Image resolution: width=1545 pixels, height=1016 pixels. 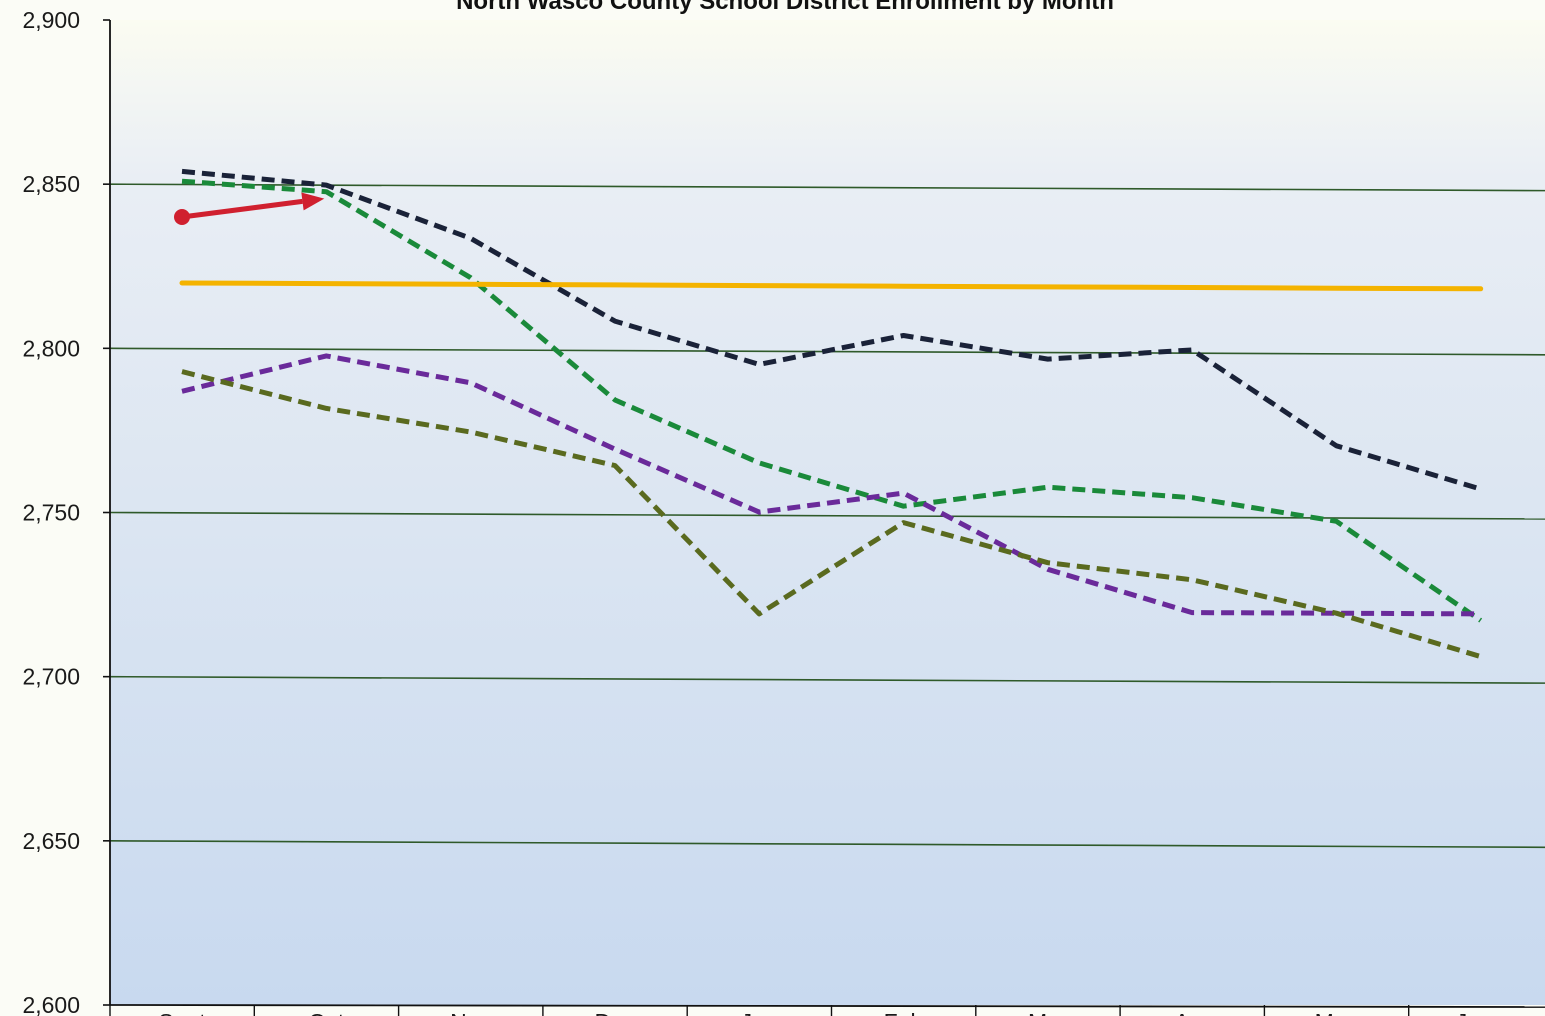 I want to click on x-tick-label: Jan, so click(x=759, y=1012).